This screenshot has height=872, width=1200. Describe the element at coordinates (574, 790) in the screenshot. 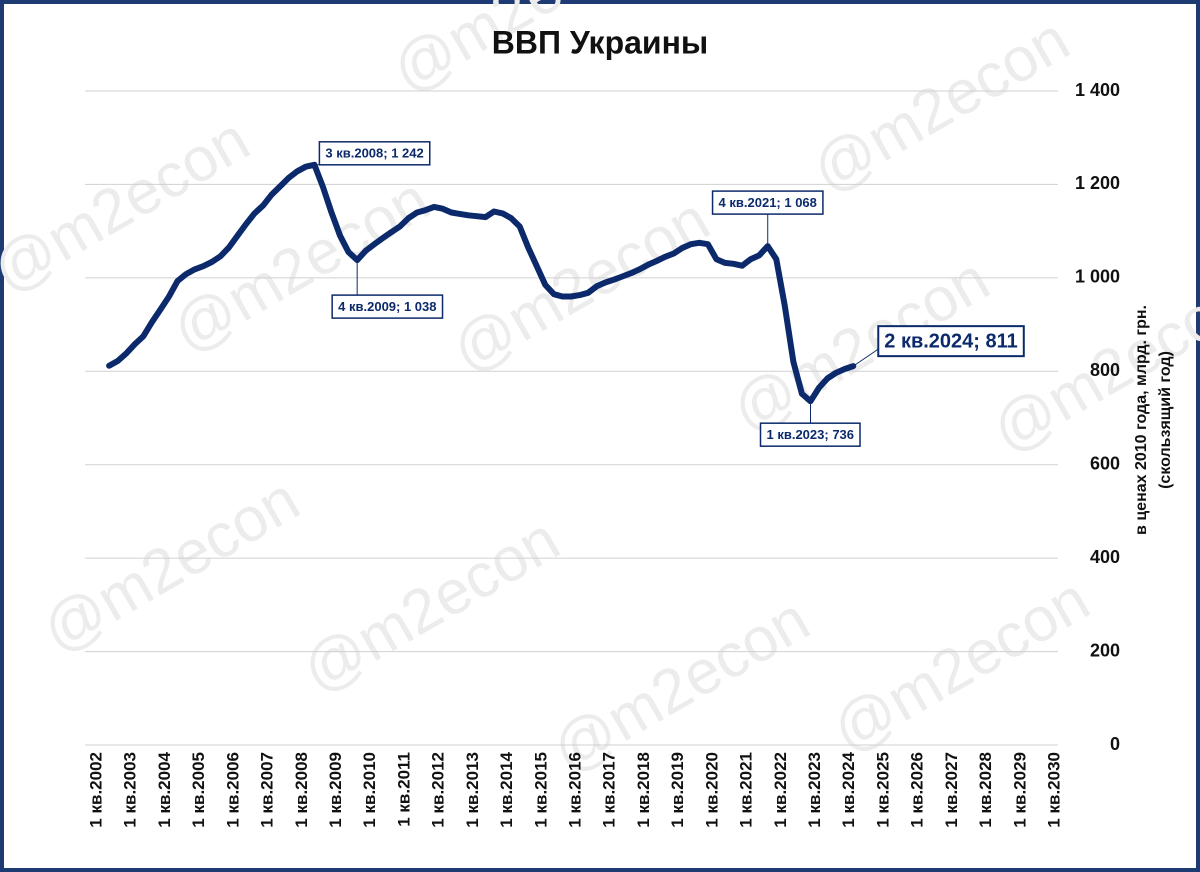

I see `x-tick-label: 1 кв.2016` at that location.